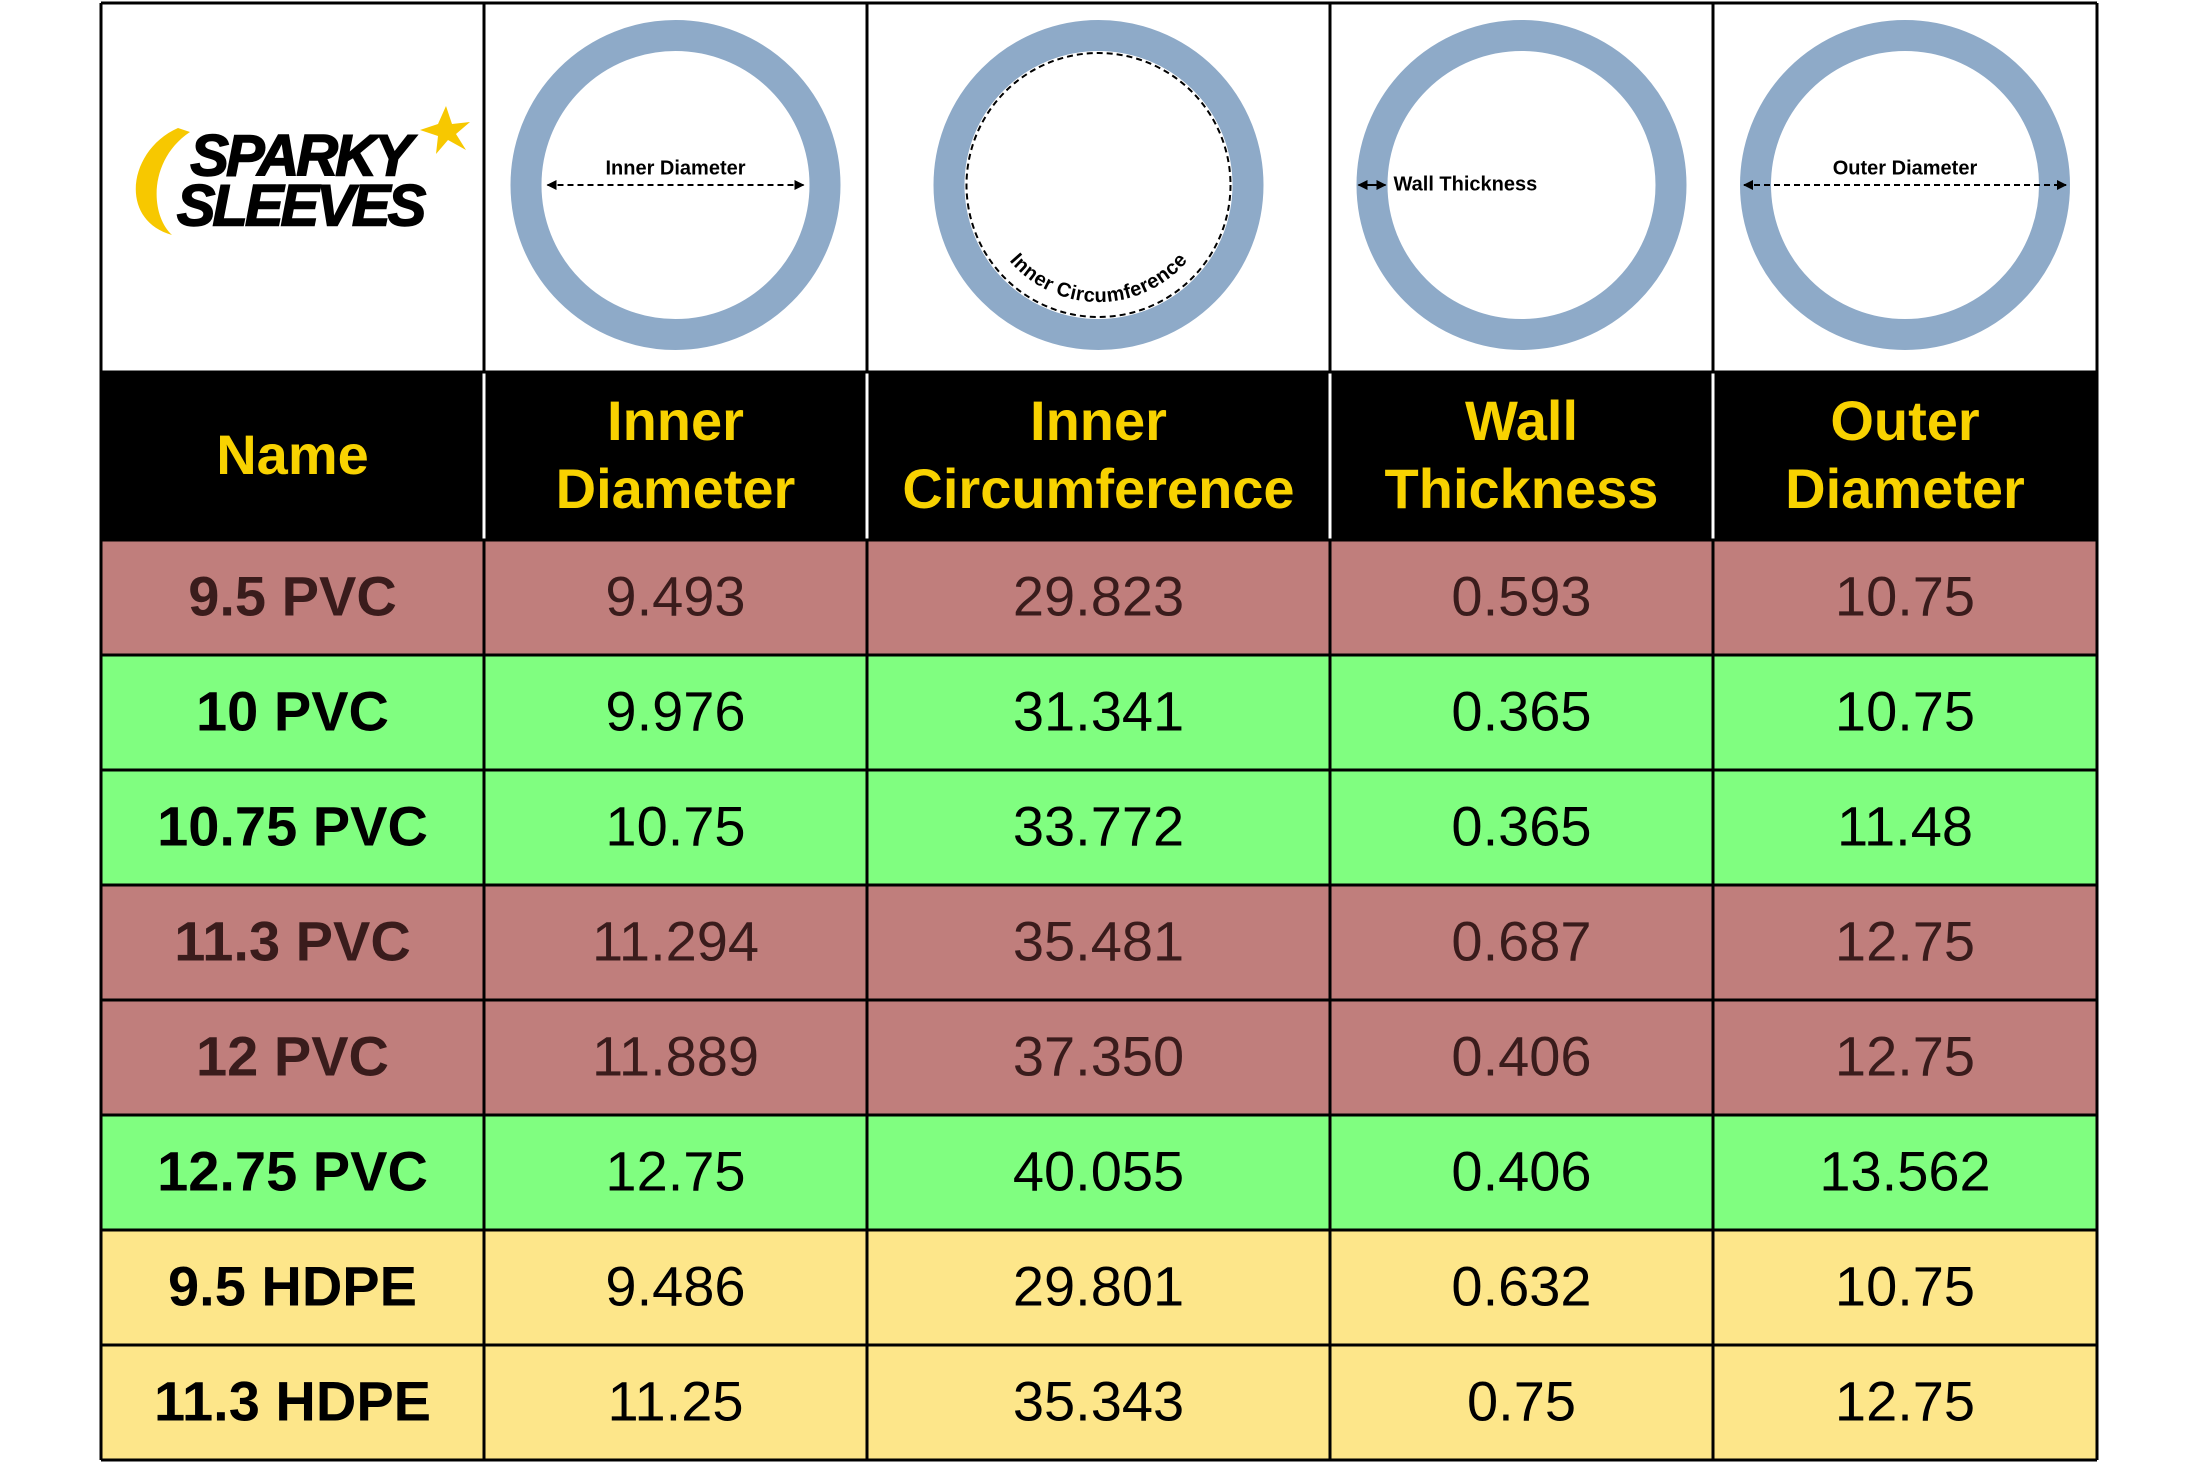  Describe the element at coordinates (292, 454) in the screenshot. I see `column-header: Name` at that location.